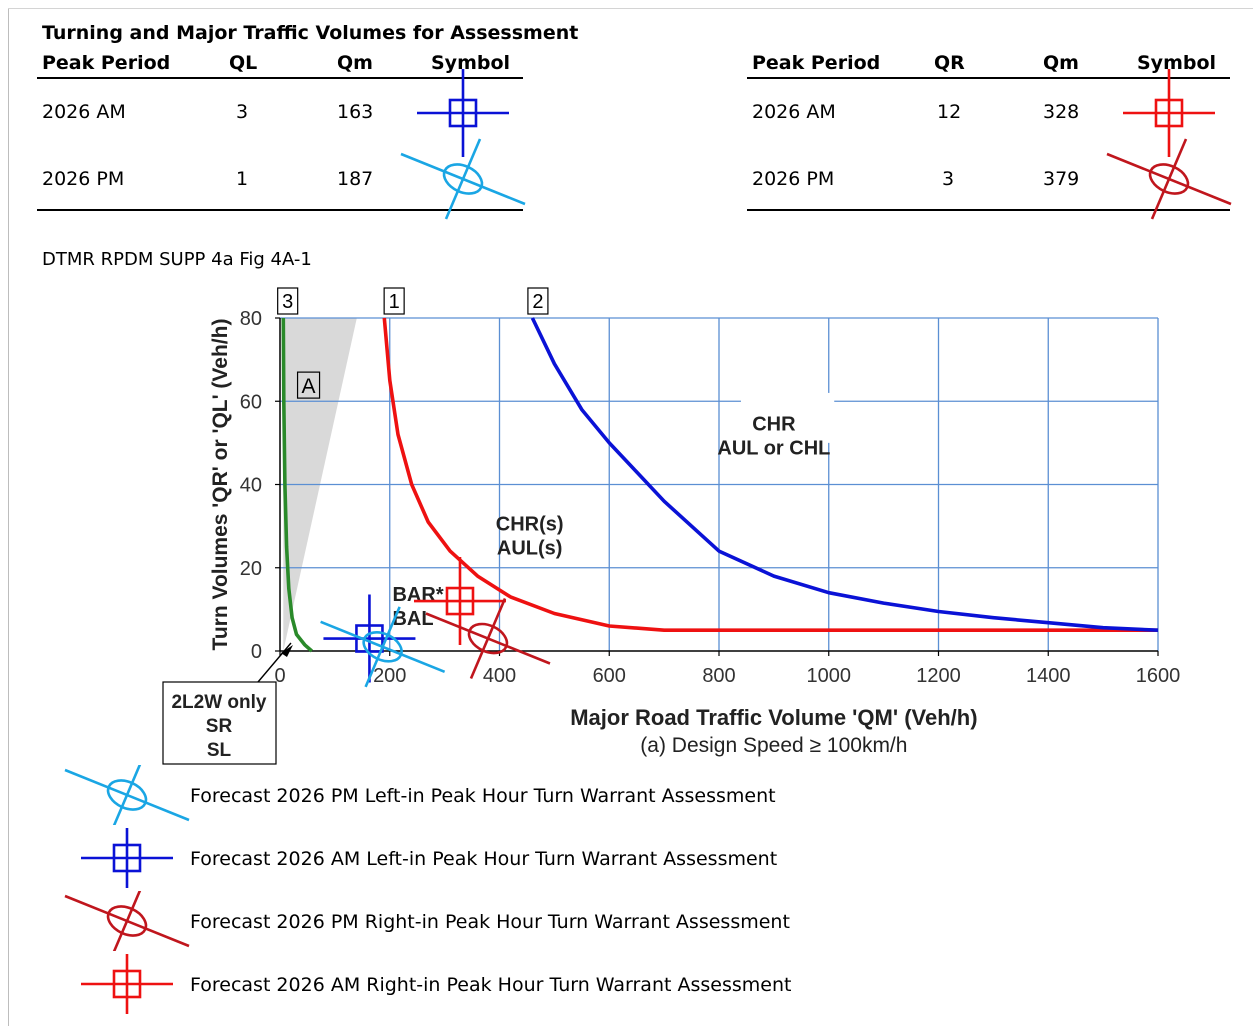 The width and height of the screenshot is (1253, 1026). I want to click on callout-2l2w: 2L2W only SR SL, so click(227, 703).